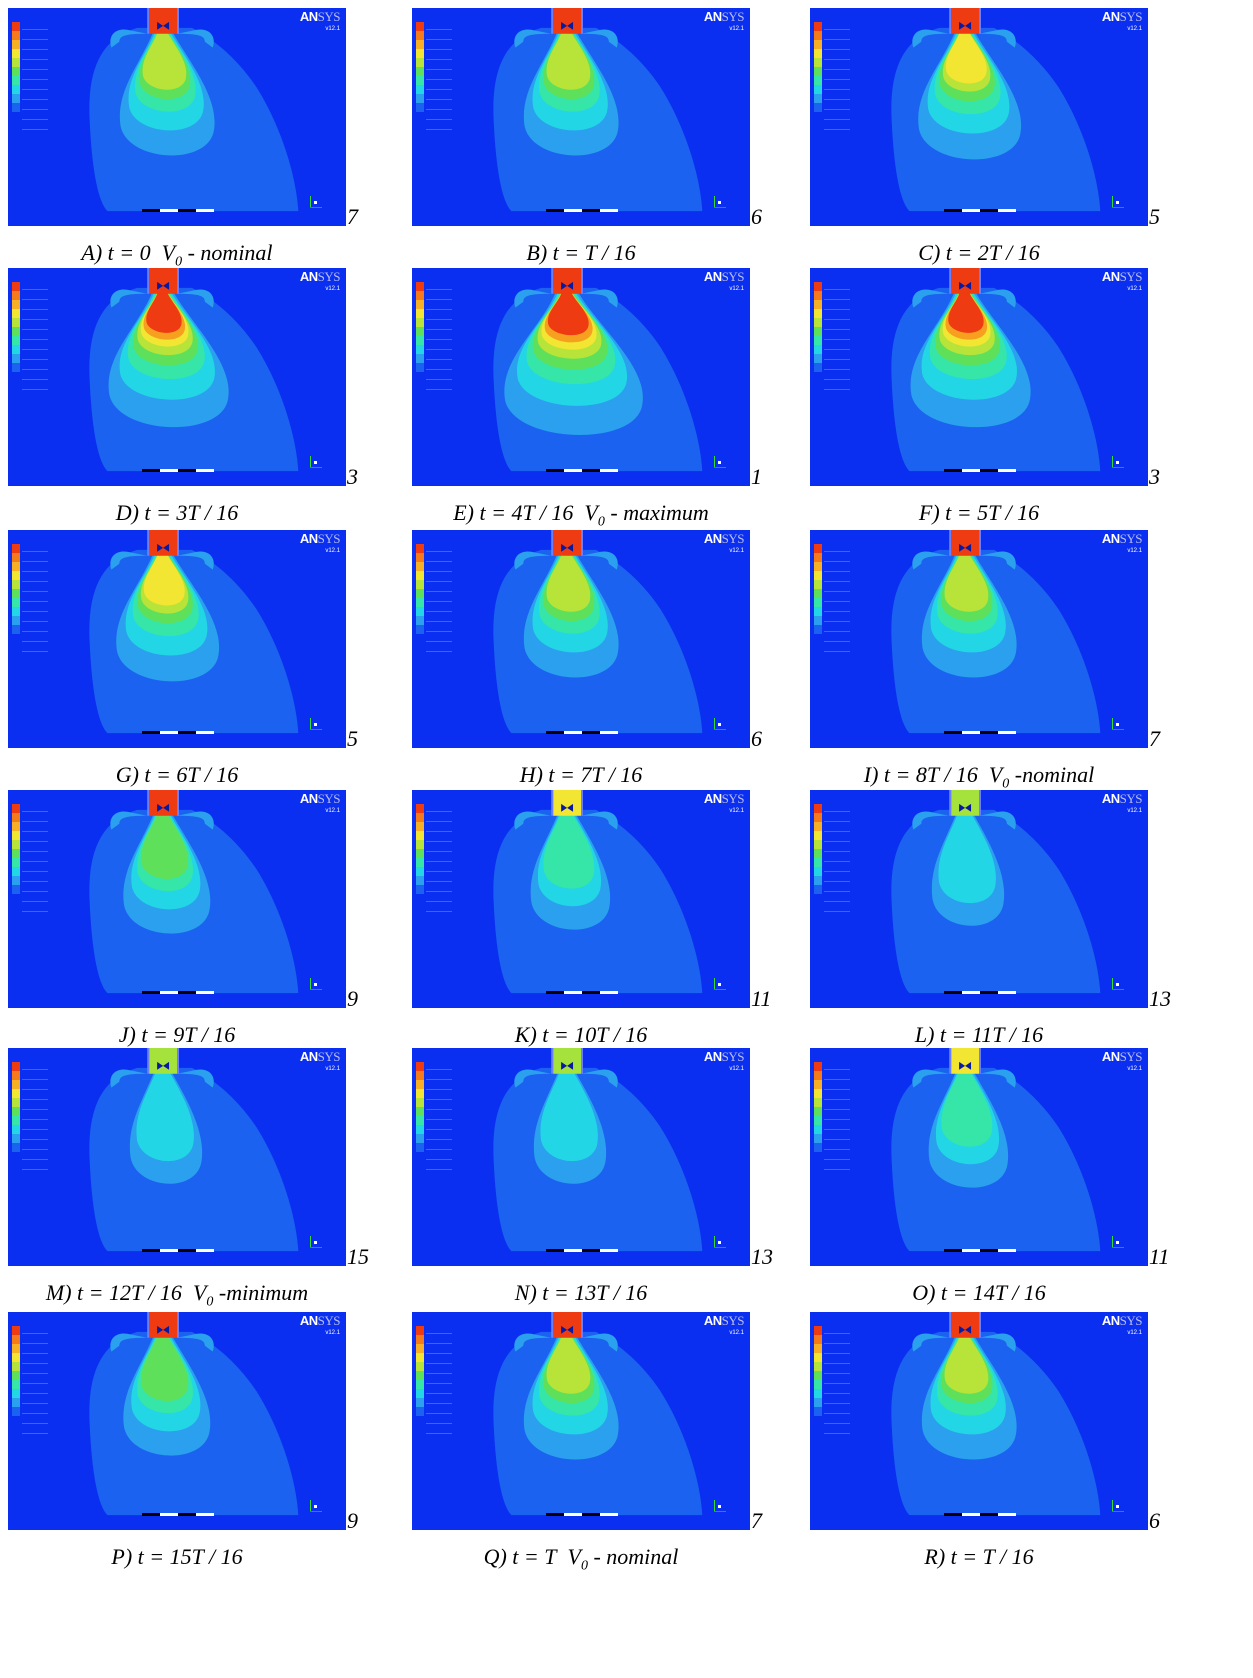 Image resolution: width=1253 pixels, height=1678 pixels. Describe the element at coordinates (177, 255) in the screenshot. I see `panel-caption: A) t = 0 V0 - nominal` at that location.